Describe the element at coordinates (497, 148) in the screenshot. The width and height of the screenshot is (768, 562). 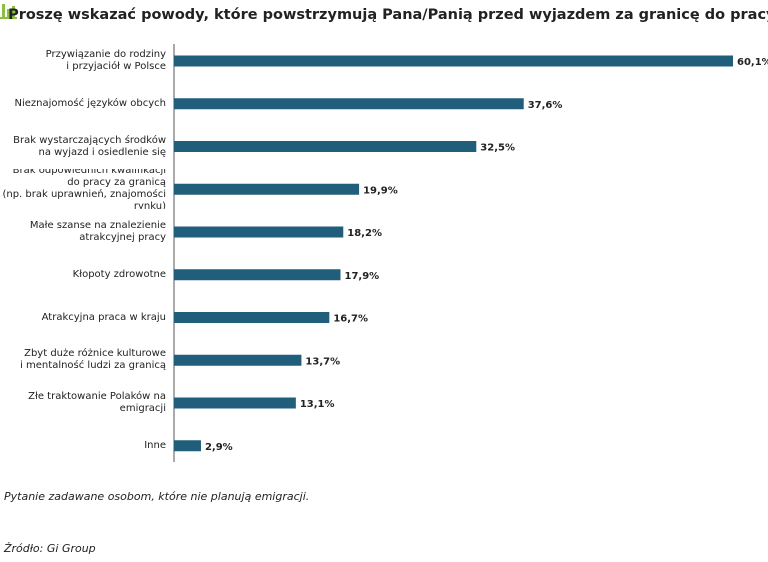
I see `value-label: 32,5%` at that location.